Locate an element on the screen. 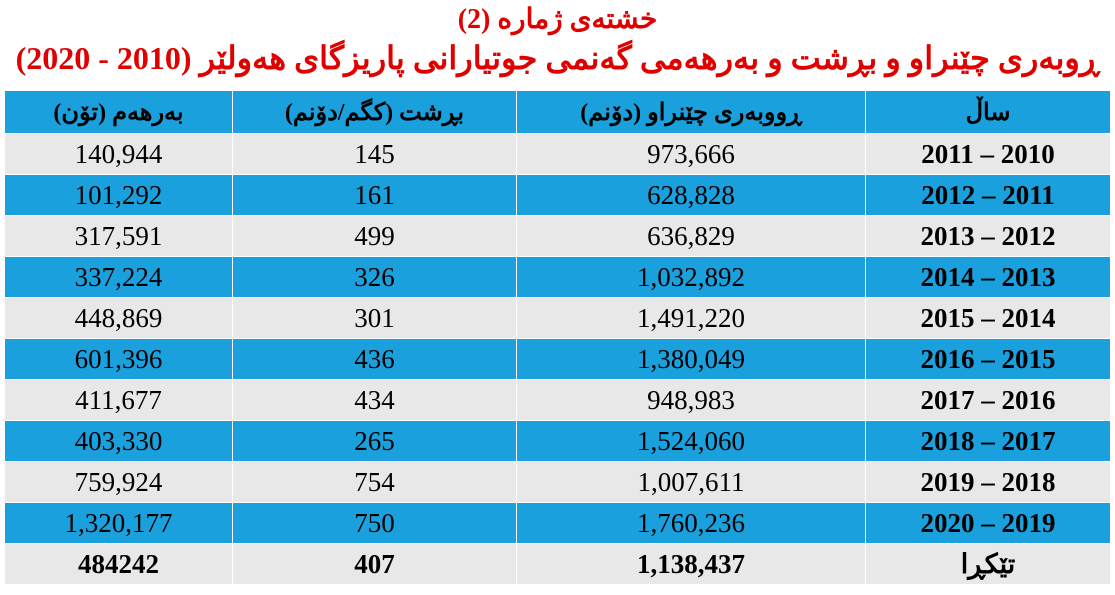 This screenshot has width=1115, height=595. table-cell: 301 is located at coordinates (374, 318).